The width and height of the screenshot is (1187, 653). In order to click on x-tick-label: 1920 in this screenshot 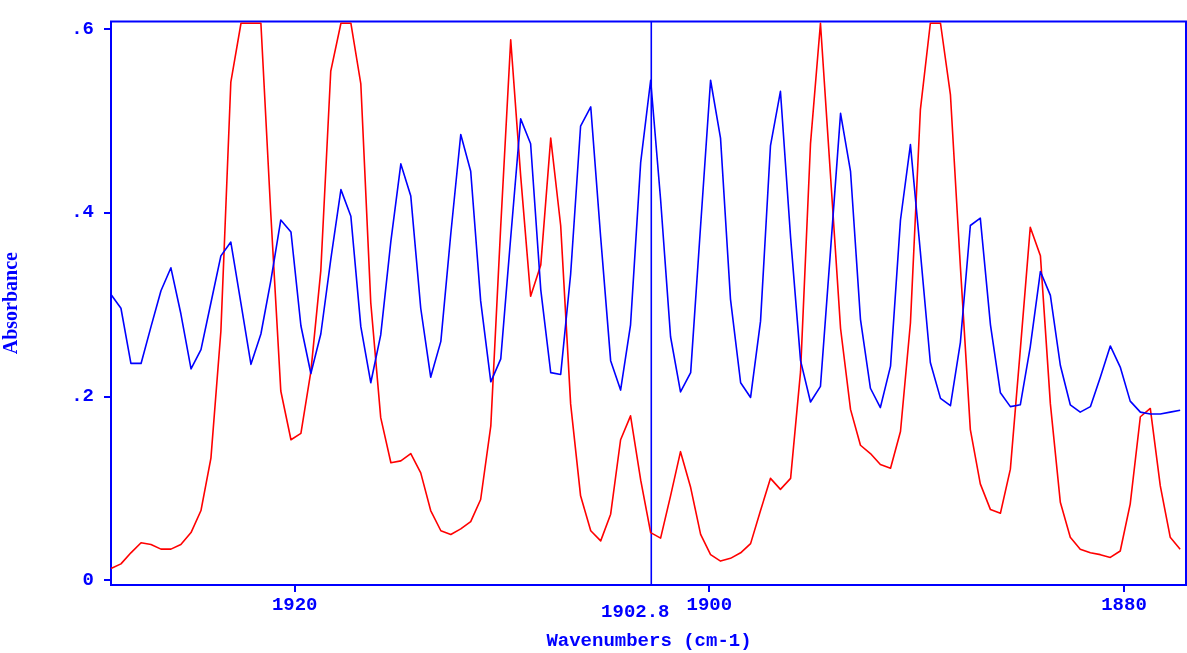, I will do `click(294, 605)`.